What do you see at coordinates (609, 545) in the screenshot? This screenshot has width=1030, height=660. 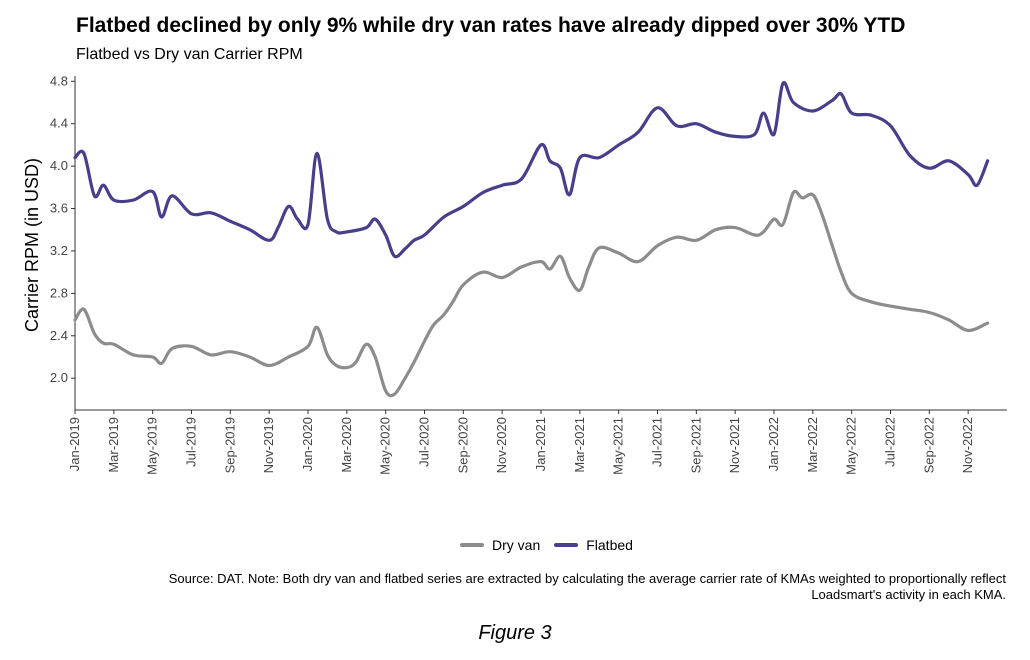 I see `legend-label-flatbed: Flatbed` at bounding box center [609, 545].